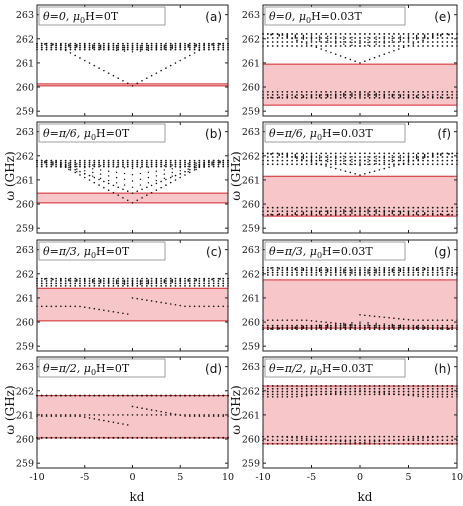 This screenshot has height=506, width=463. Describe the element at coordinates (251, 112) in the screenshot. I see `y-tick-label: 259` at that location.